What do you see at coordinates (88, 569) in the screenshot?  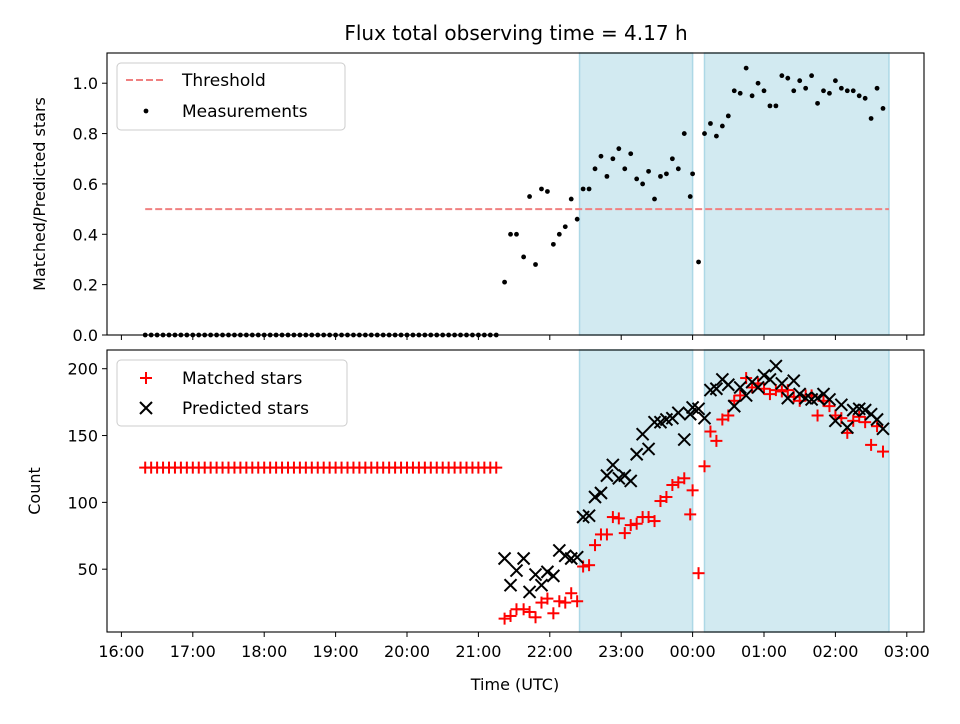 I see `y-tick-label: 50` at bounding box center [88, 569].